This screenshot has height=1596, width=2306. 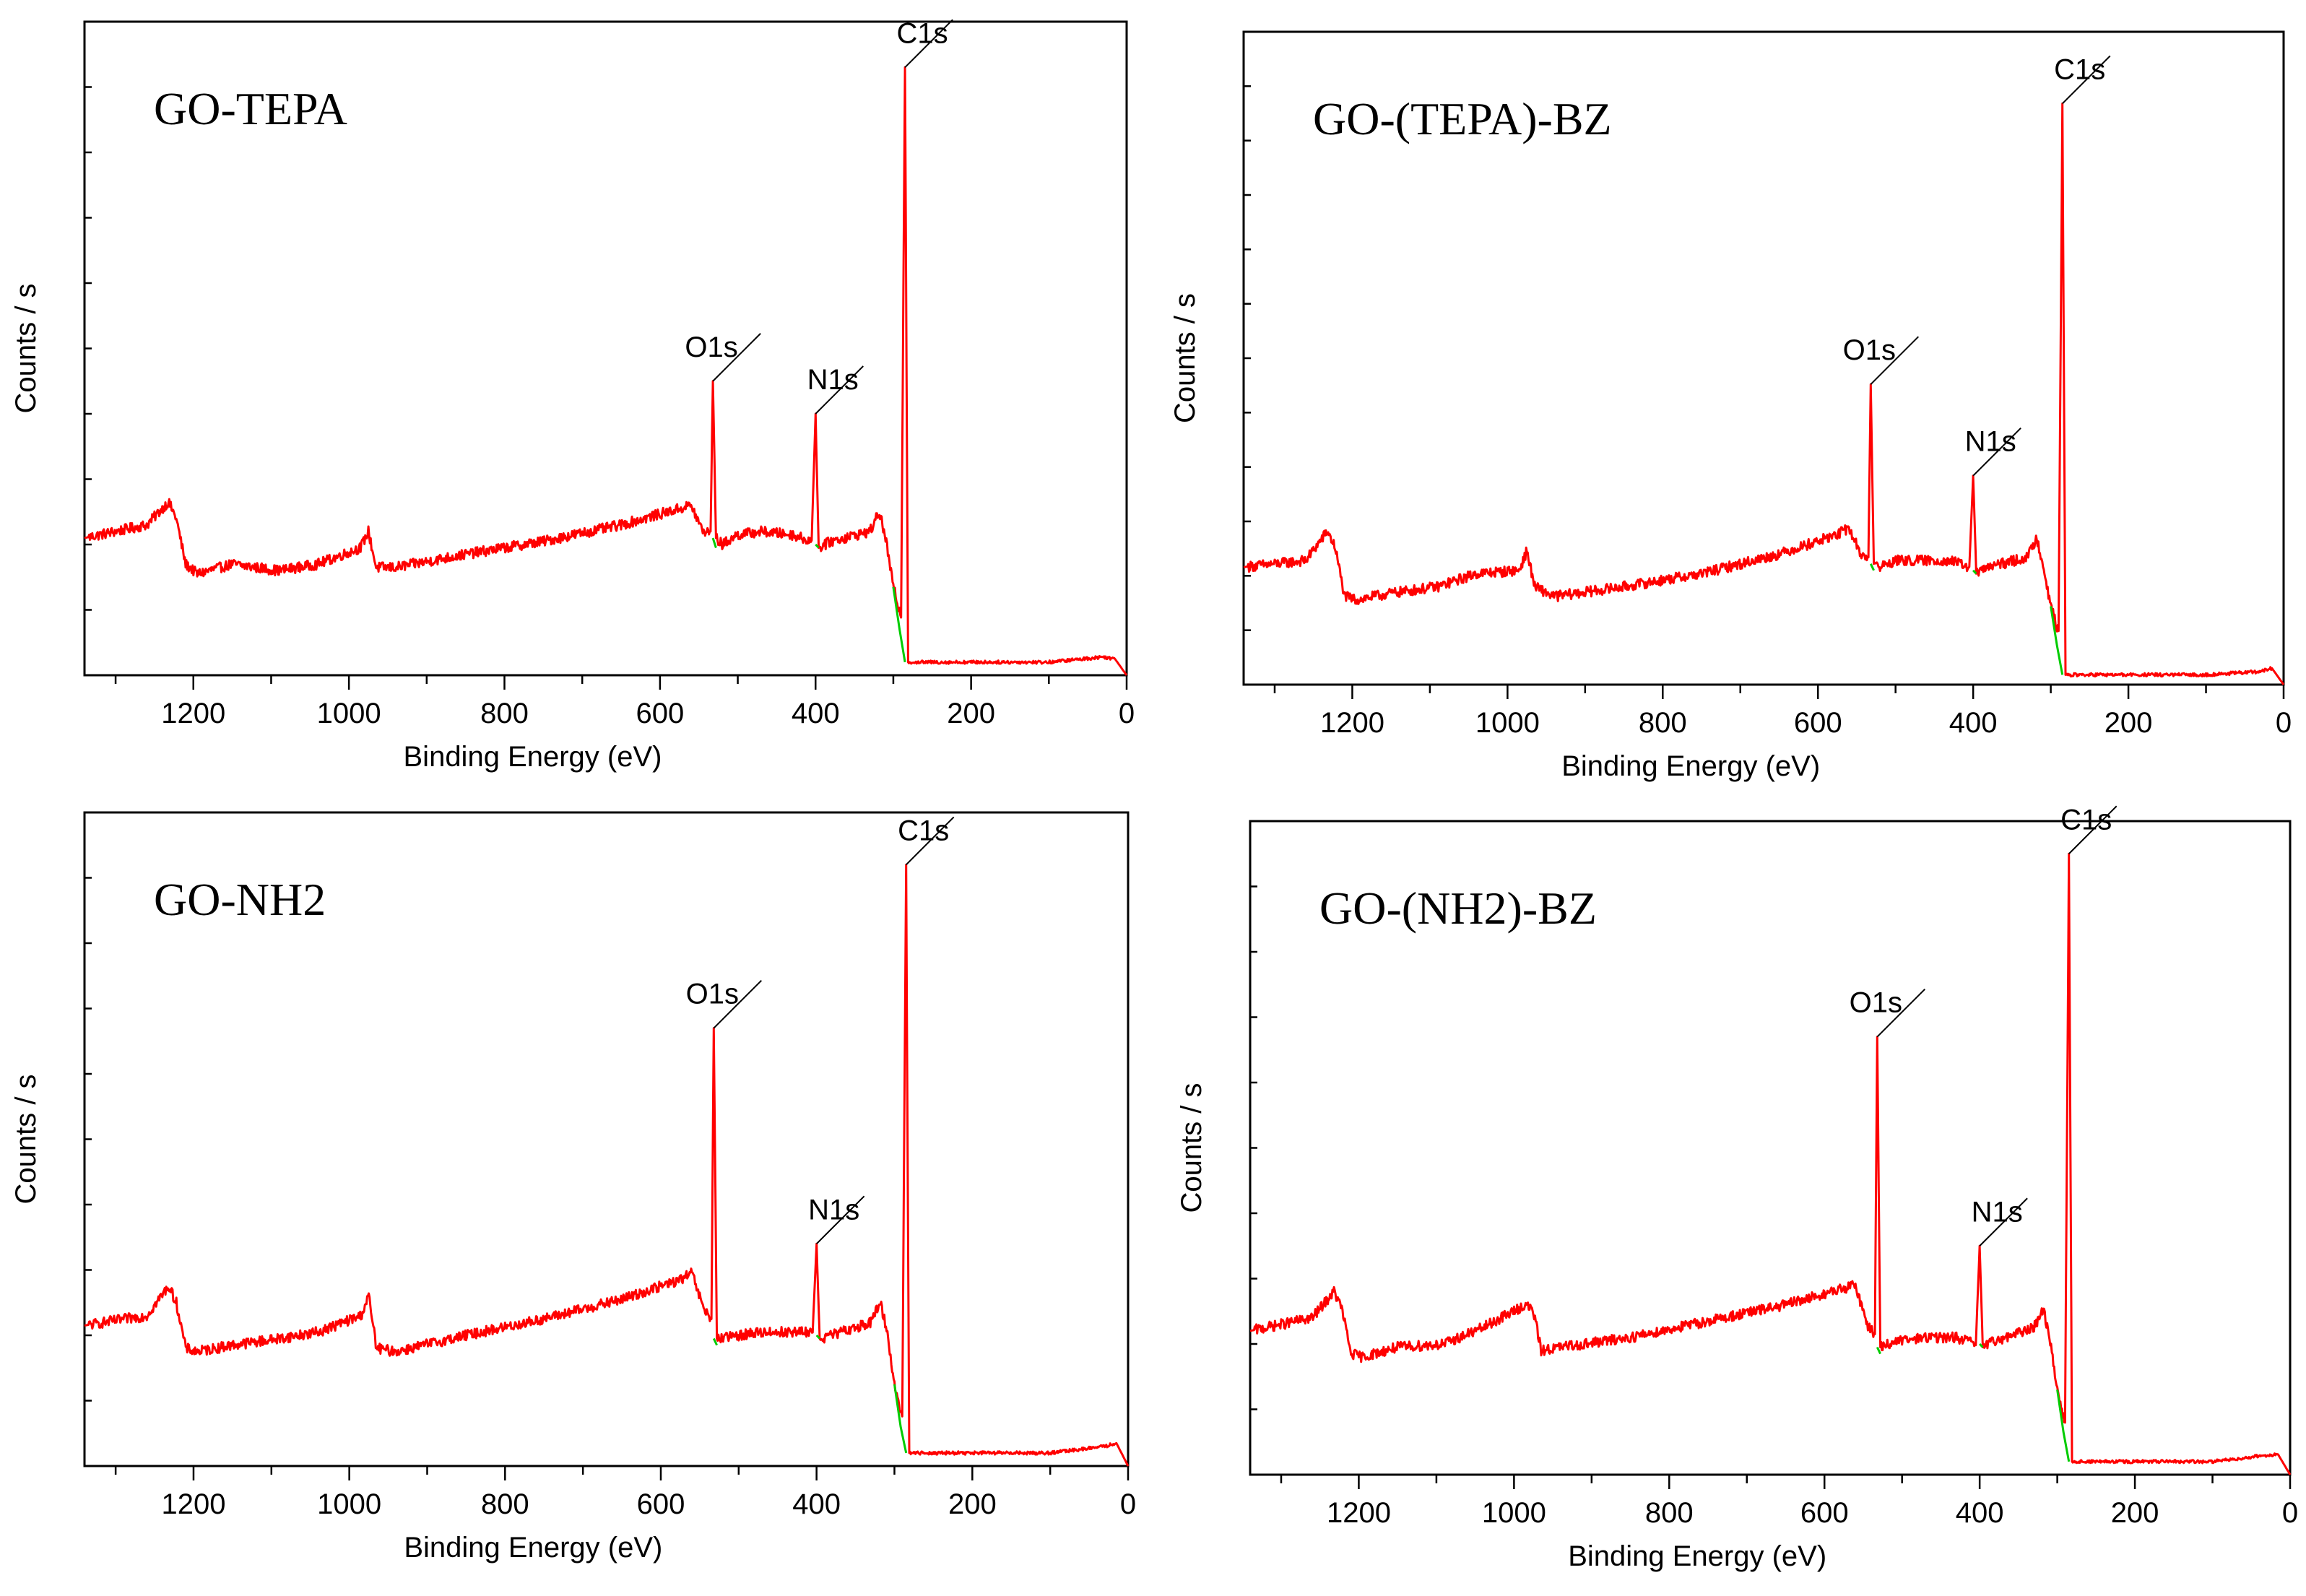 What do you see at coordinates (251, 108) in the screenshot?
I see `panel-title: GO-TEPA` at bounding box center [251, 108].